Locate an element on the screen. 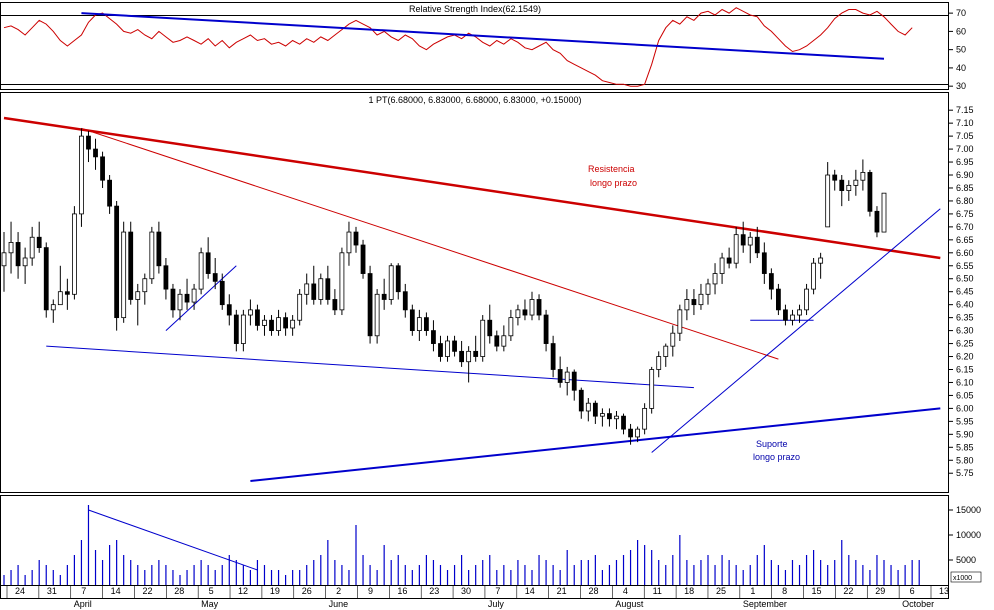 Image resolution: width=994 pixels, height=610 pixels. x-tick-label: 22 is located at coordinates (848, 591).